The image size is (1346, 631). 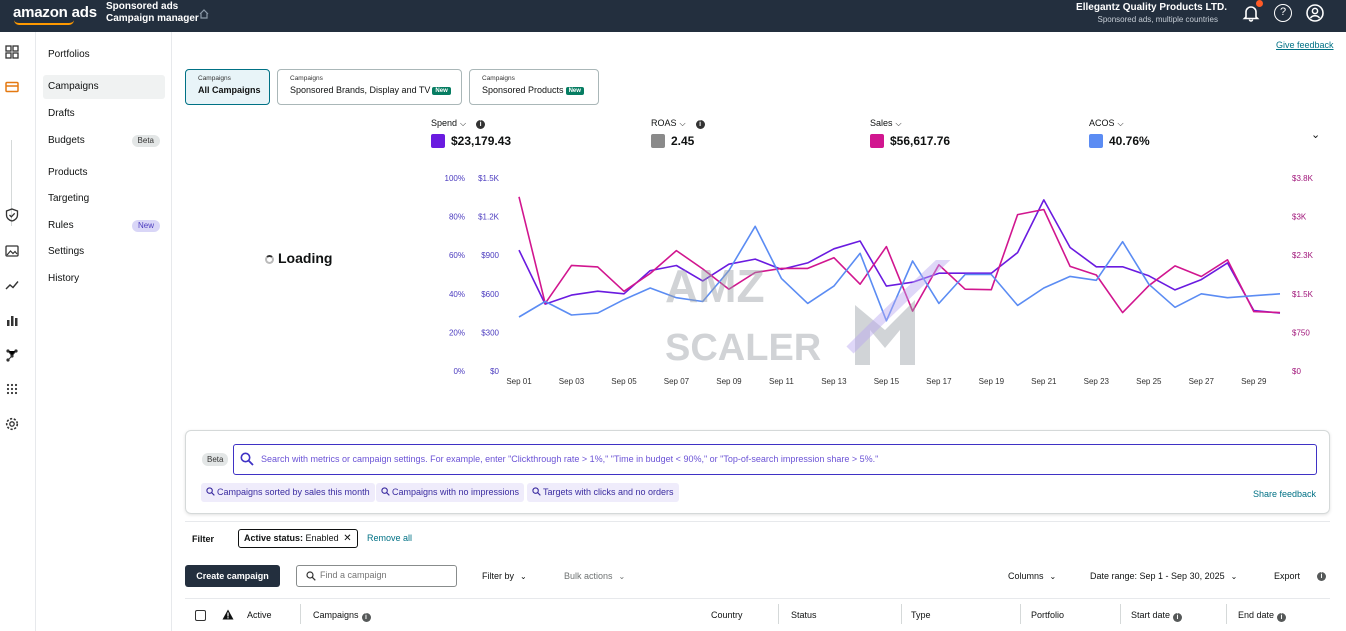 I want to click on beta-badge: Beta, so click(x=215, y=459).